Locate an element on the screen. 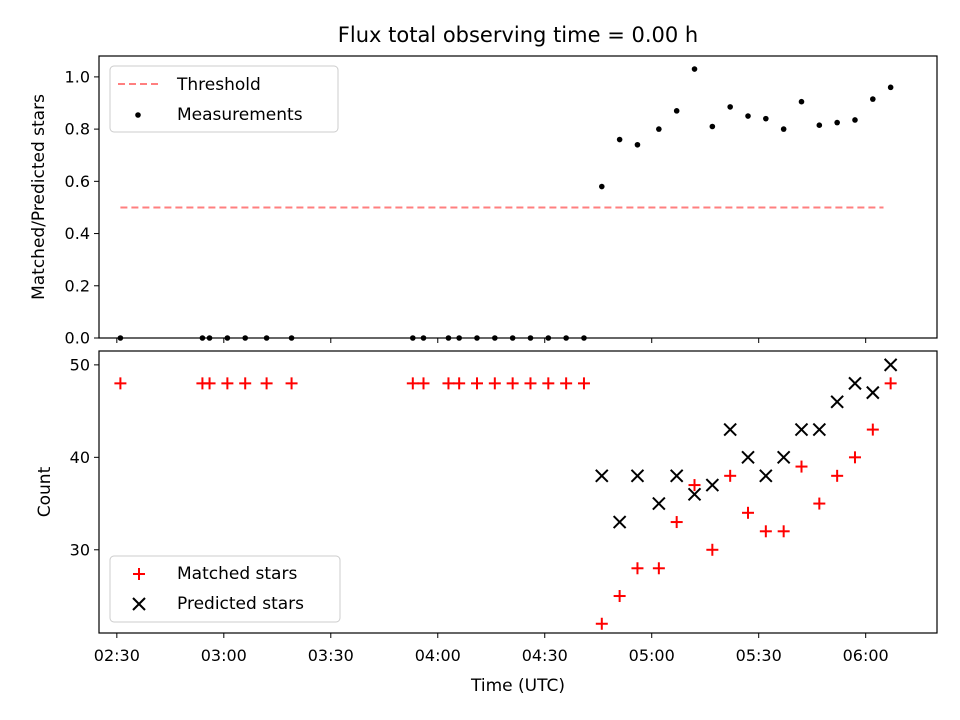 The width and height of the screenshot is (960, 720). bottom-legend-frame is located at coordinates (225, 589).